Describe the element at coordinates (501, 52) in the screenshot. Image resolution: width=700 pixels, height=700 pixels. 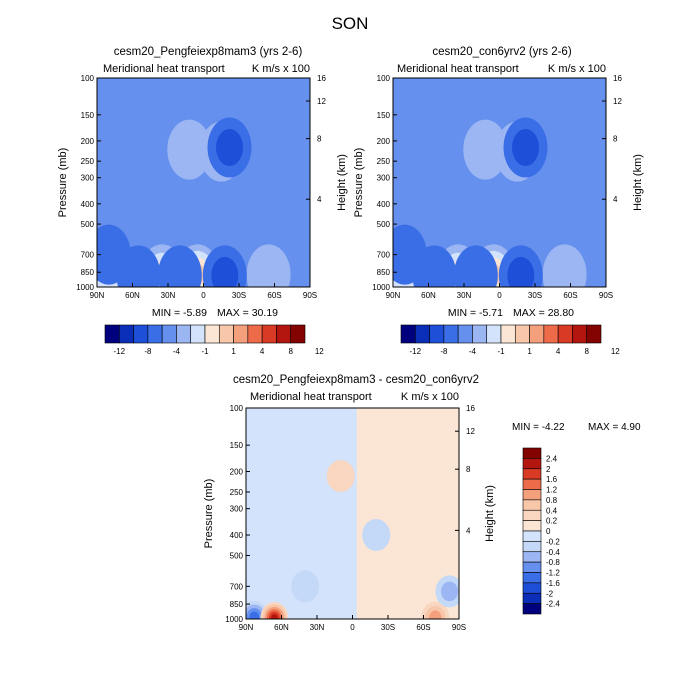
I see `panel-2-title: cesm20_con6yrv2 (yrs 2-6)` at that location.